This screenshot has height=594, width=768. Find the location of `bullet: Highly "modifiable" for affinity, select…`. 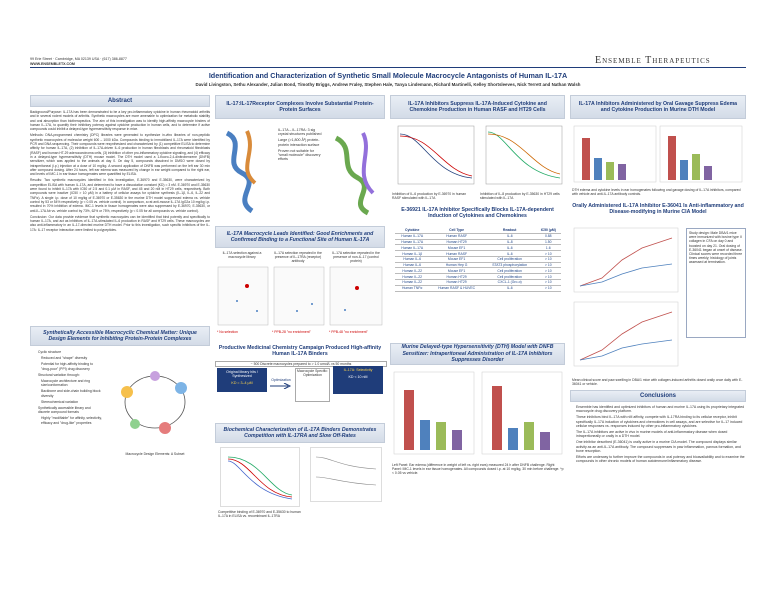

bullet: Highly "modifiable" for affinity, select… is located at coordinates (71, 420).